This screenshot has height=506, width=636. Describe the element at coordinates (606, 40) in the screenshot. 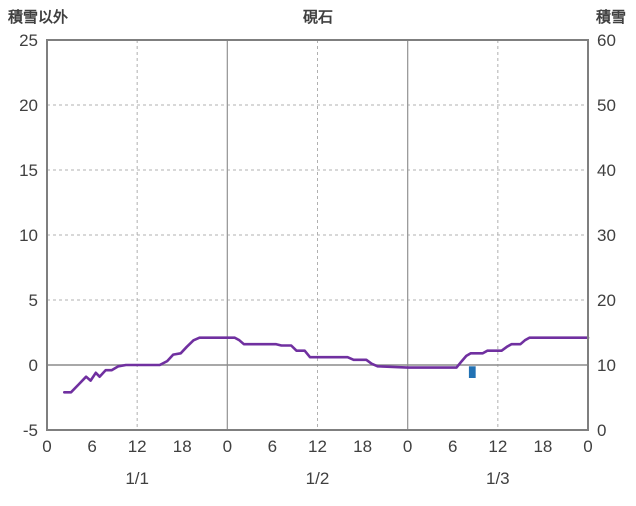

I see `svg-text: 60` at that location.